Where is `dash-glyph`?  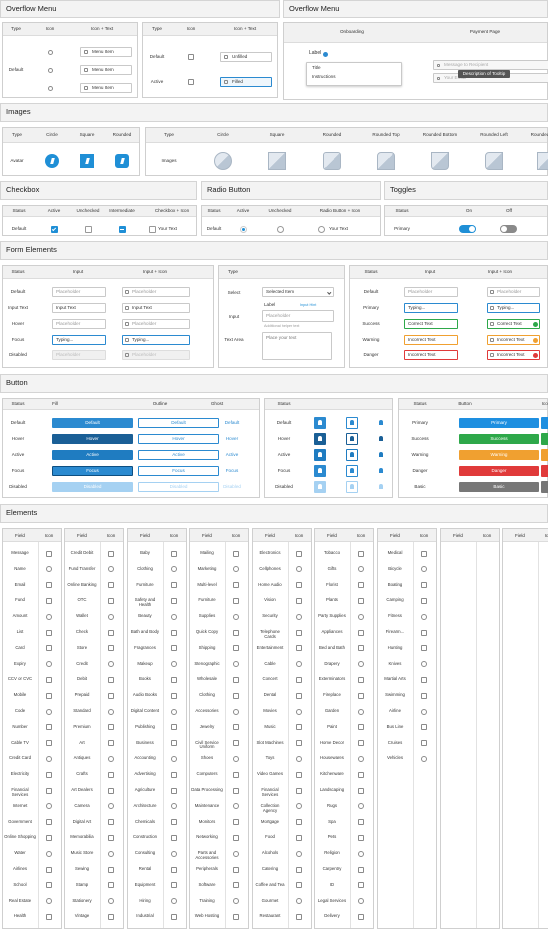 dash-glyph is located at coordinates (122, 229).